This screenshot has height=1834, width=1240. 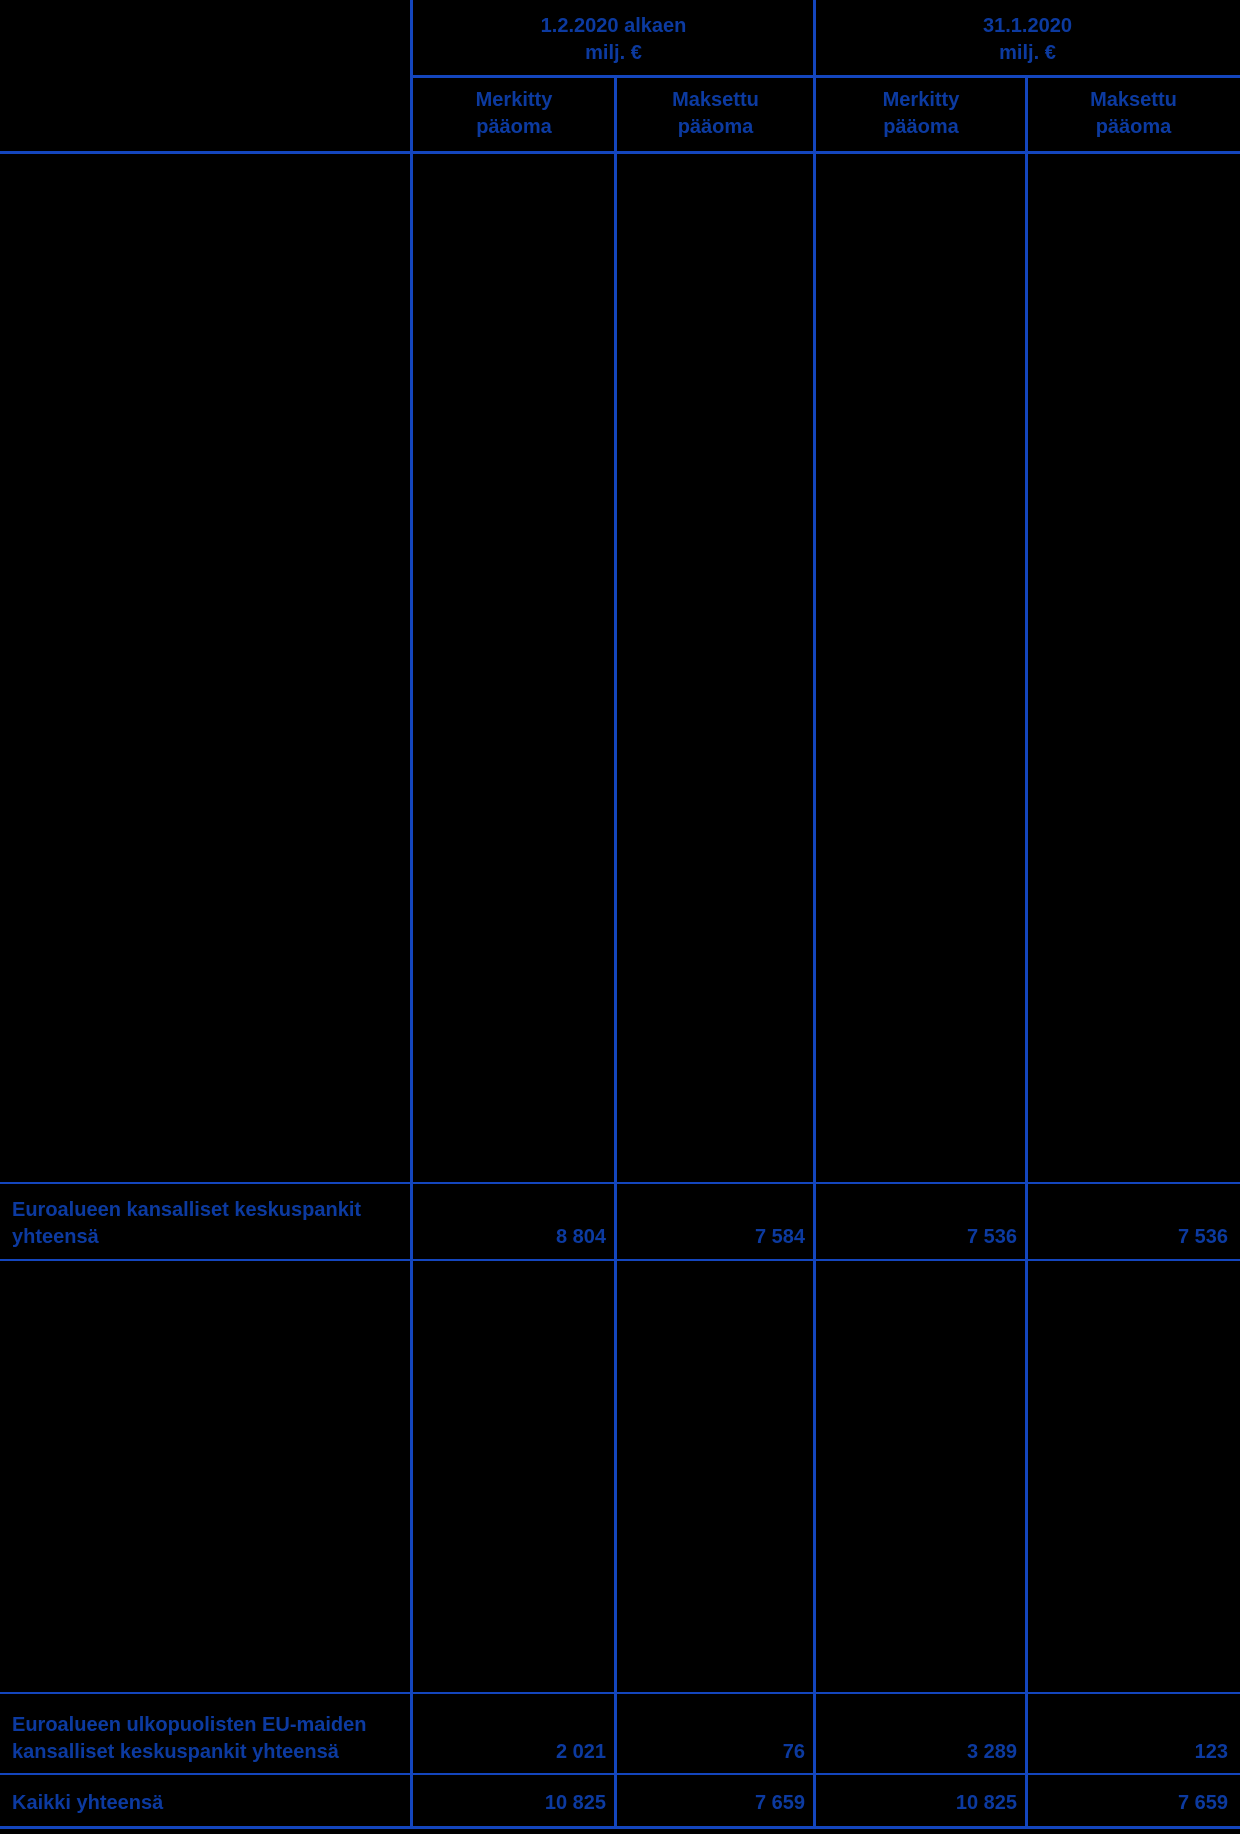 I want to click on row1-paidup-new: 7 584, so click(x=779, y=1237).